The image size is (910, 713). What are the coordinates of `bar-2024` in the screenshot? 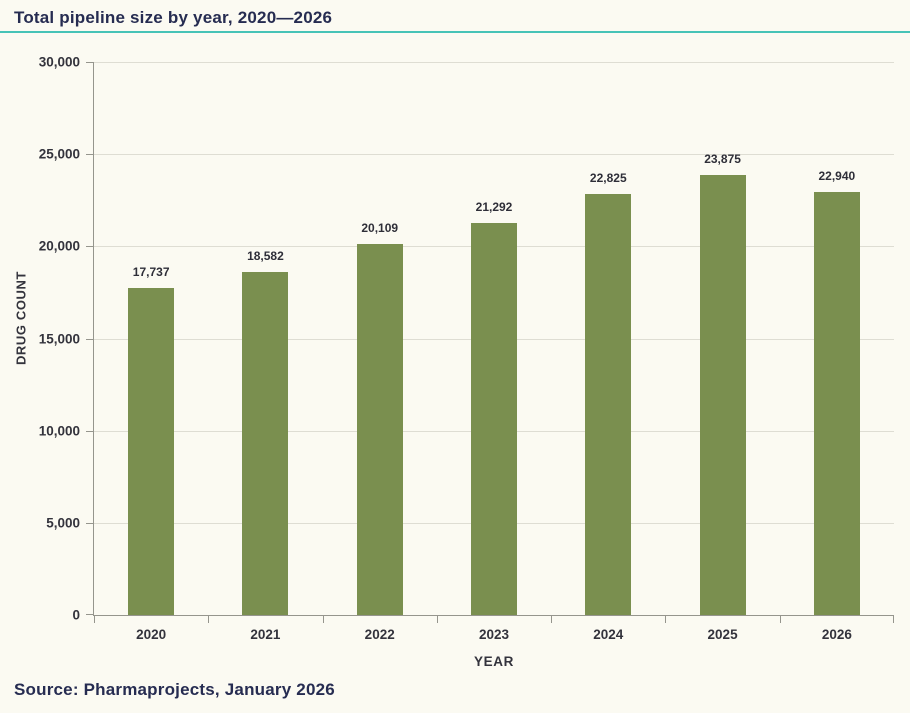 It's located at (608, 404).